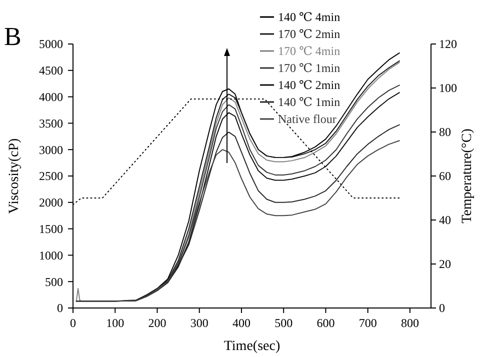 This screenshot has width=489, height=357. I want to click on x-tick-label: 500, so click(283, 323).